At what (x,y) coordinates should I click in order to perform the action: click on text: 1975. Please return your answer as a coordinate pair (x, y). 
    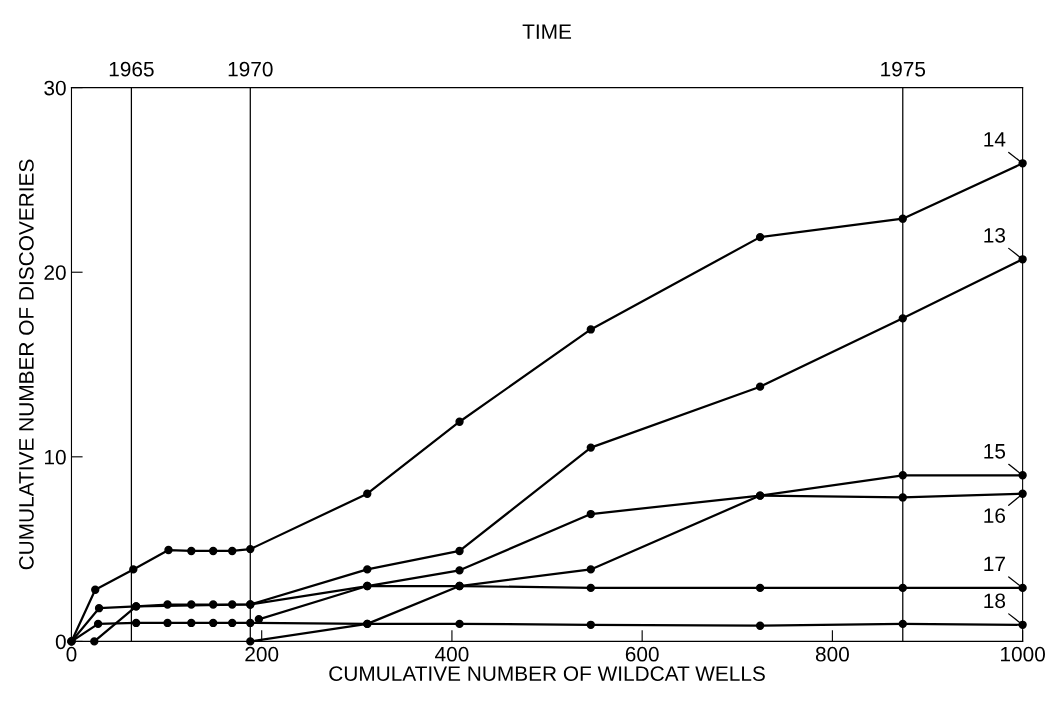
    Looking at the image, I should click on (903, 69).